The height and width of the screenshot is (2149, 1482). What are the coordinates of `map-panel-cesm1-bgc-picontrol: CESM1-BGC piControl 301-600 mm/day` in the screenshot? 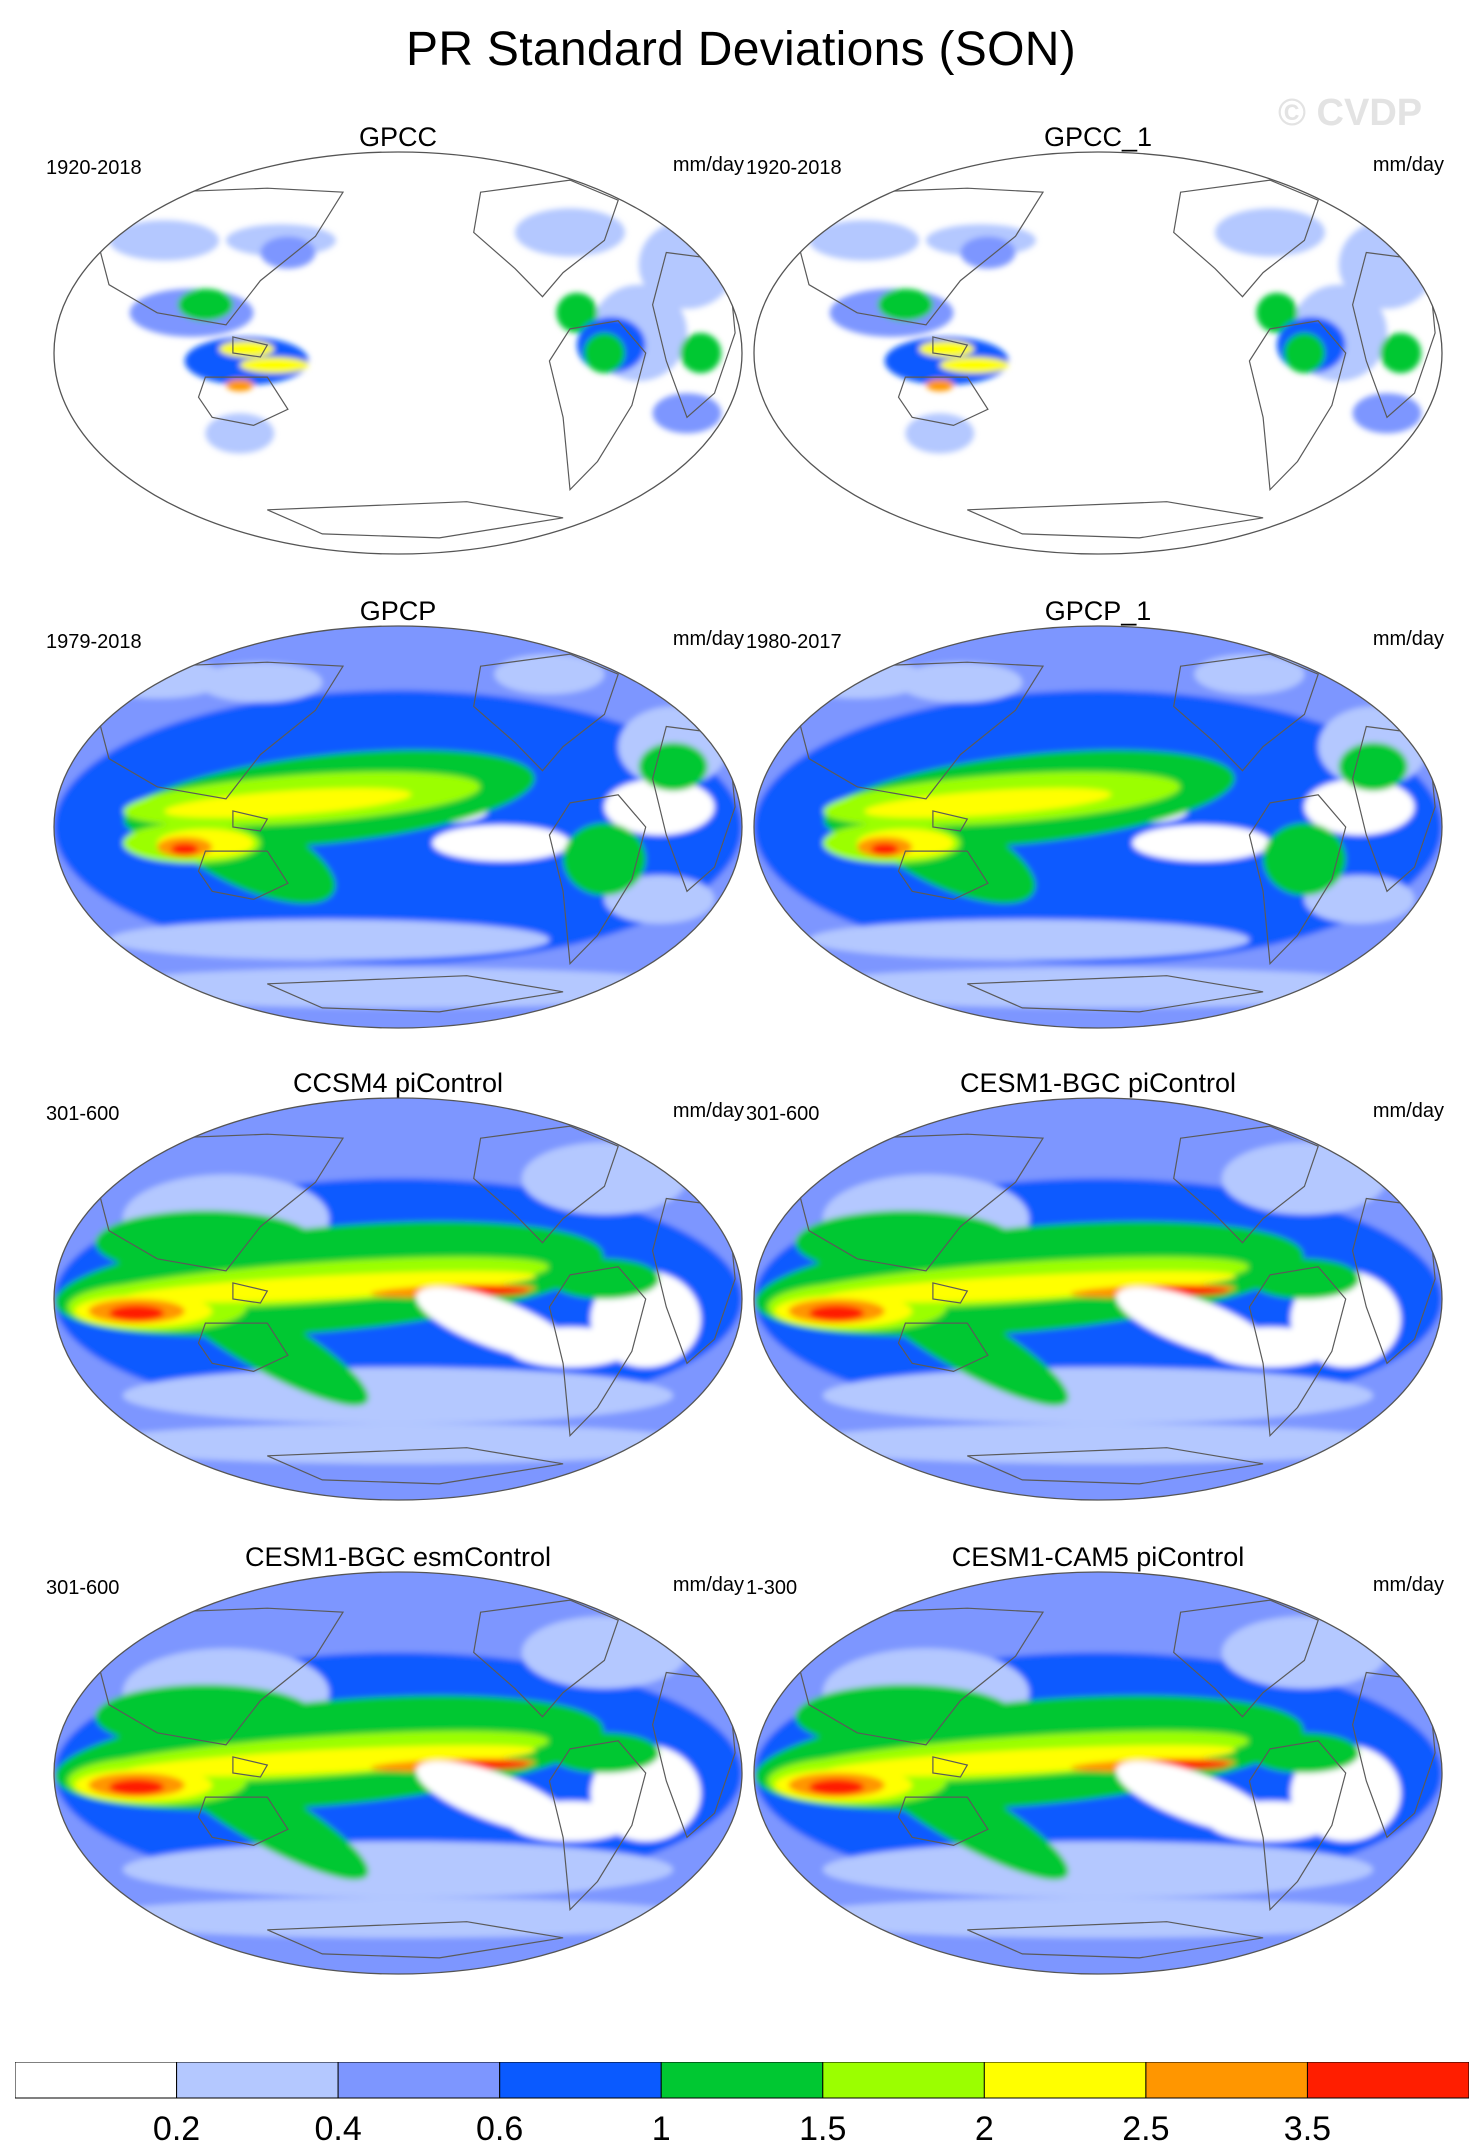 It's located at (1098, 1288).